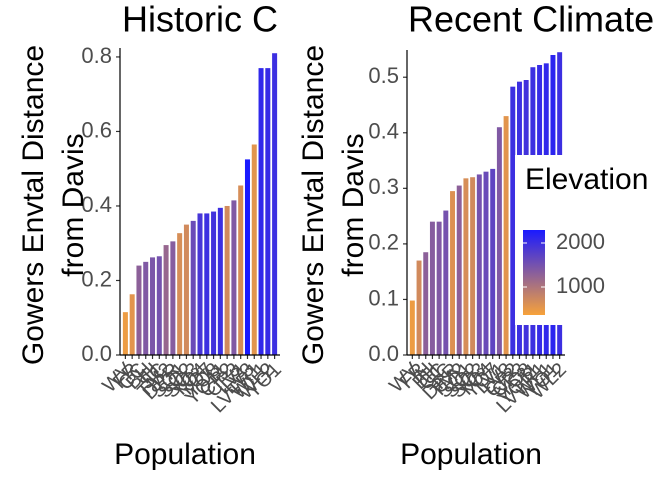 The height and width of the screenshot is (480, 672). I want to click on y-tick-label: 0.3, so click(383, 186).